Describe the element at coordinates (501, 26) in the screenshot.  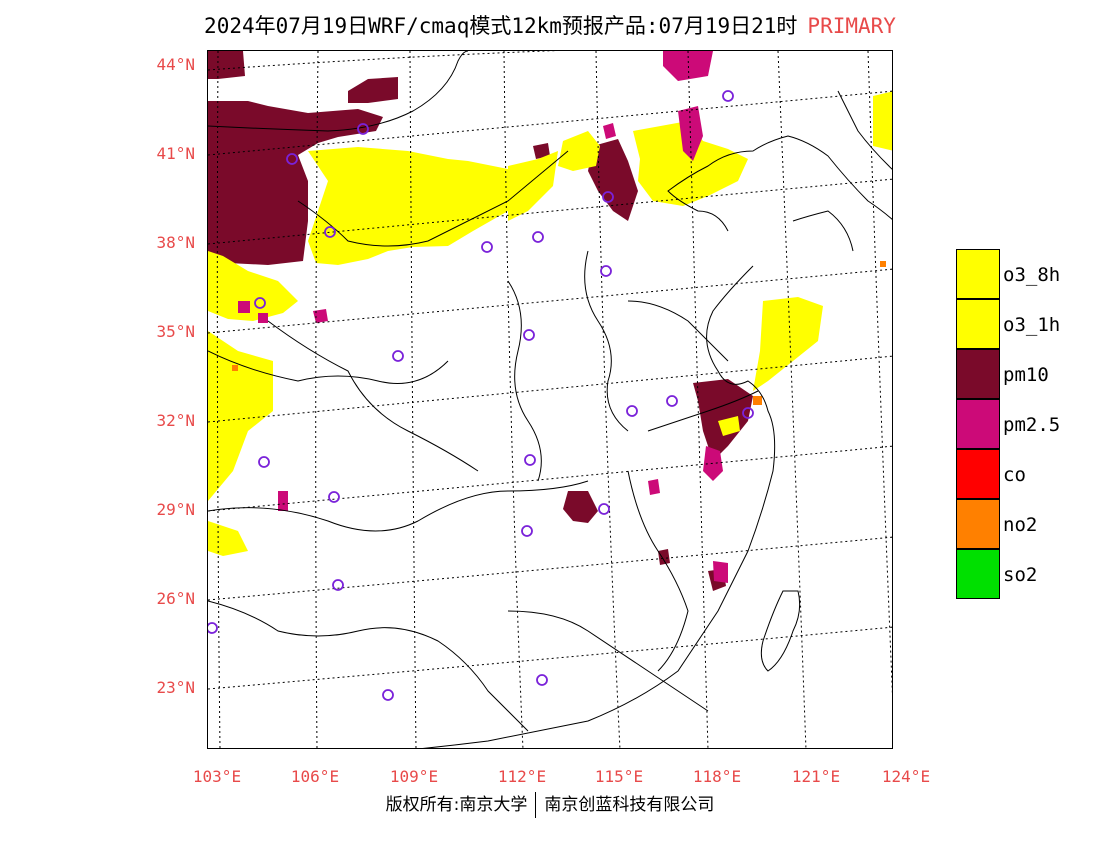
I see `title-text: 2024年07月19日WRF/cmaq模式12km预报产品:07月19日21时` at that location.